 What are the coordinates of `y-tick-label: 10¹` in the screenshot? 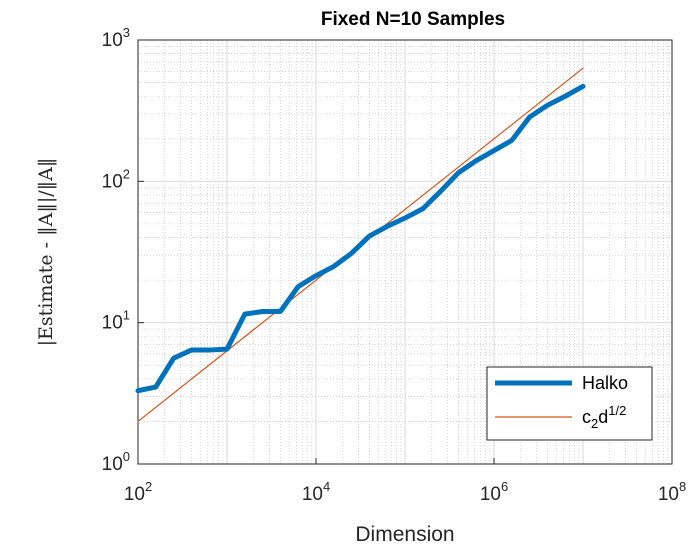 It's located at (116, 321).